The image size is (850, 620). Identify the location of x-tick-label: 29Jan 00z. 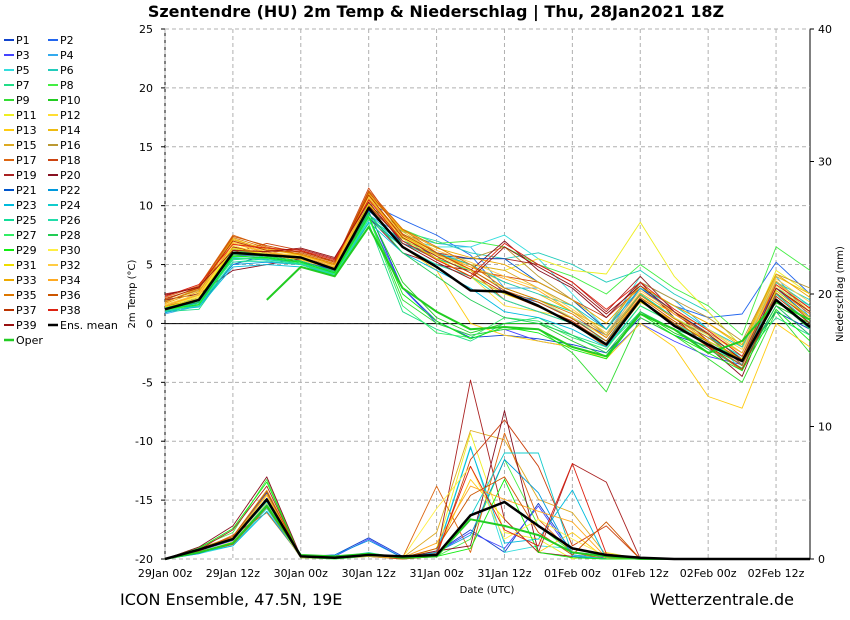
(165, 573).